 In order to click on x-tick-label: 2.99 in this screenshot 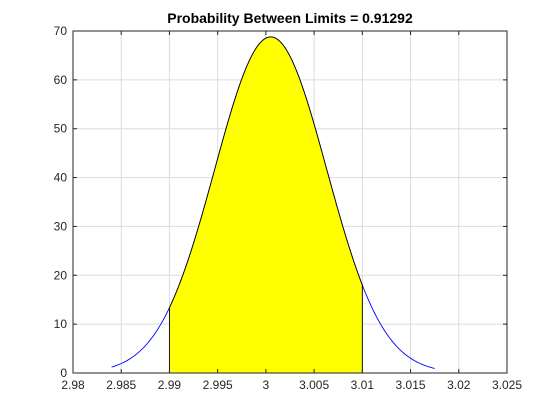, I will do `click(170, 385)`.